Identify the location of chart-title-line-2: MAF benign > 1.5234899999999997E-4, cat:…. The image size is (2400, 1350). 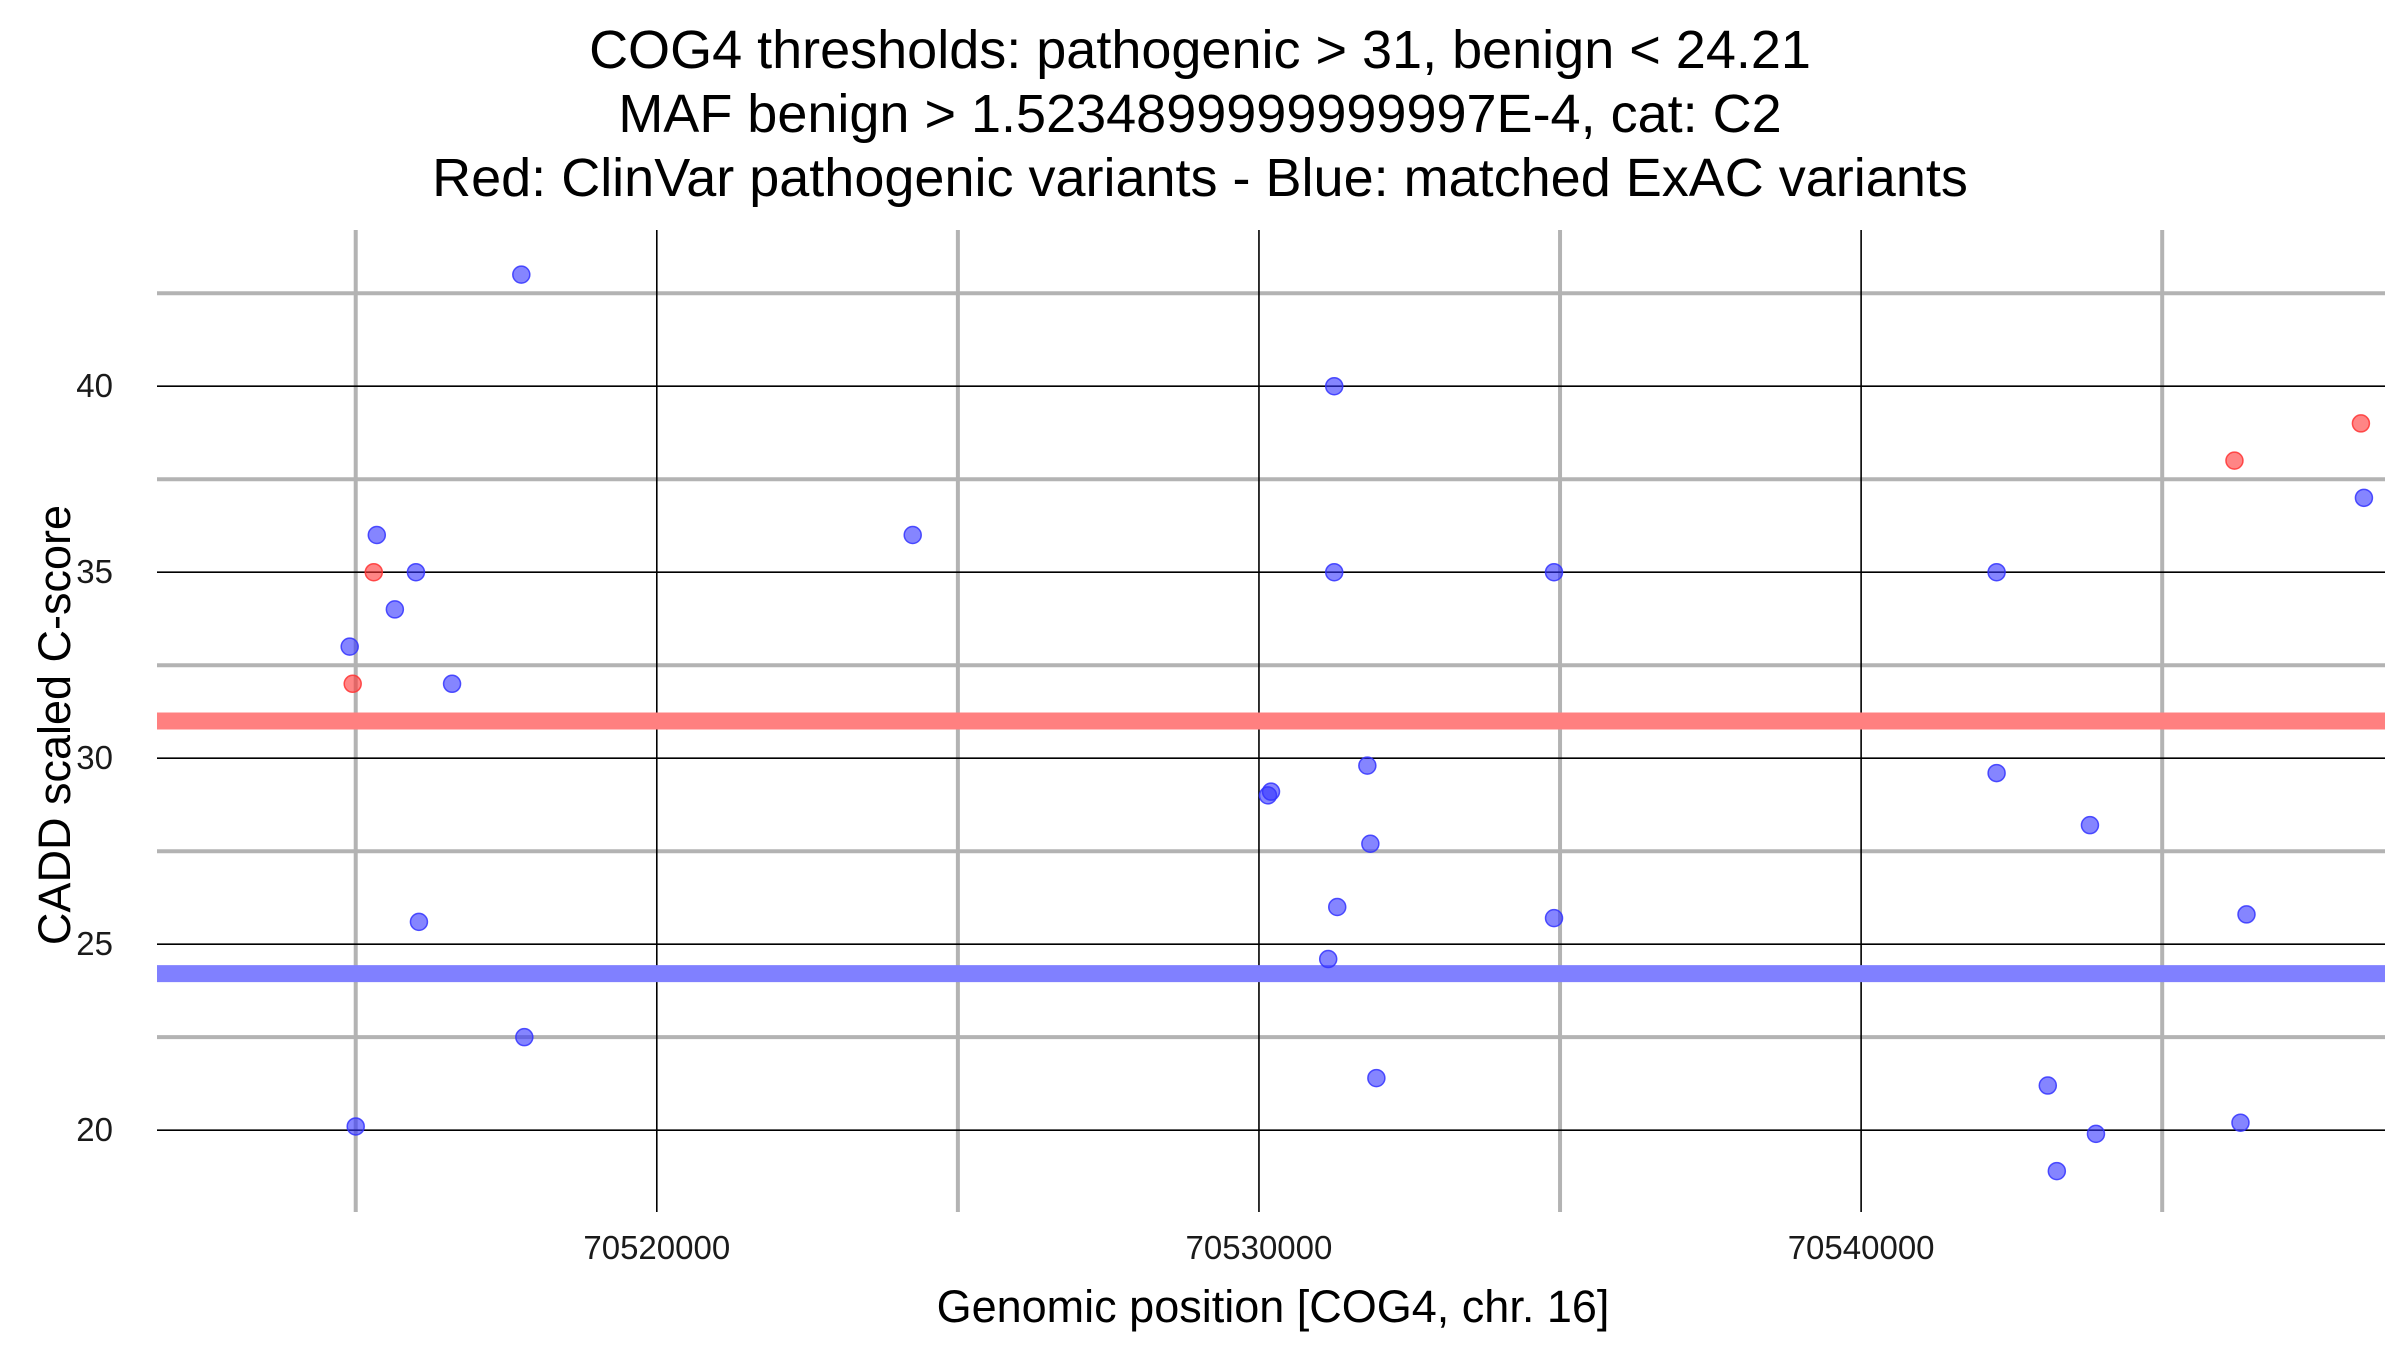
(1200, 114).